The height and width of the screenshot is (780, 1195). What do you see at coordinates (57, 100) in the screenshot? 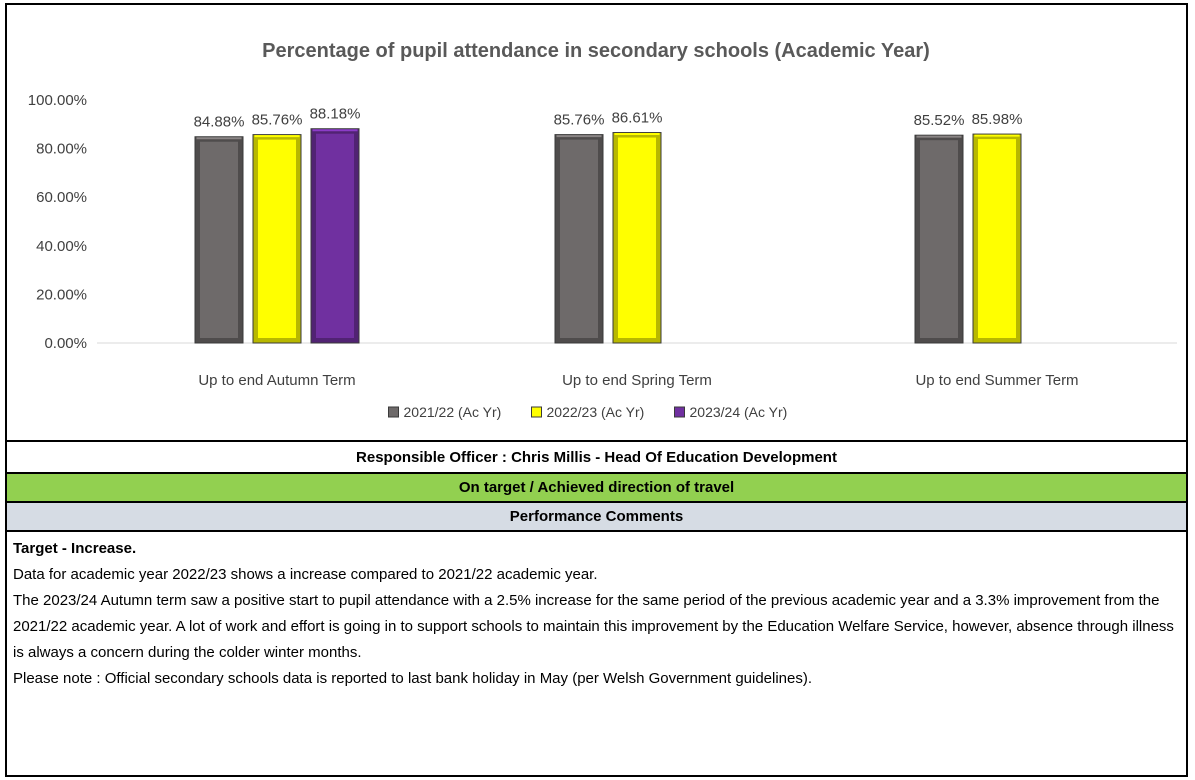
I see `y-tick-label: 100.00%` at bounding box center [57, 100].